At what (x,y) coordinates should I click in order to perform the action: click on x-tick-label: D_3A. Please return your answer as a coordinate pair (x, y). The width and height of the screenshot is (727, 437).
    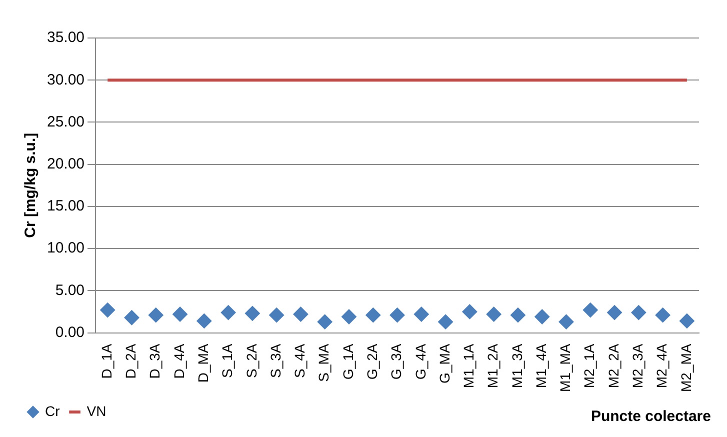
    Looking at the image, I should click on (154, 361).